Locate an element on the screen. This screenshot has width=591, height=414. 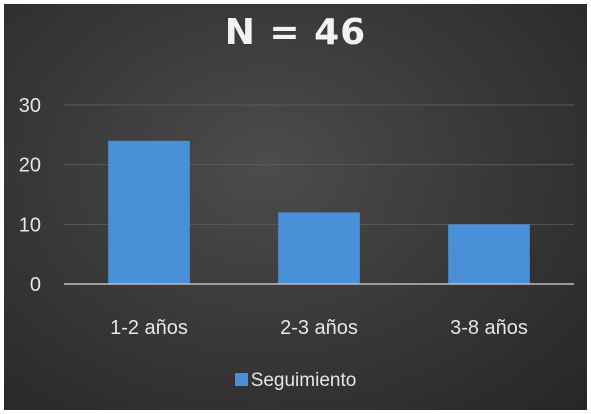
legend: Seguimiento is located at coordinates (295, 381).